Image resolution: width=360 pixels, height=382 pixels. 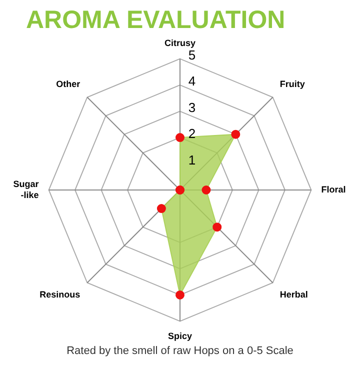 I want to click on spoke-label: Fruity, so click(x=292, y=84).